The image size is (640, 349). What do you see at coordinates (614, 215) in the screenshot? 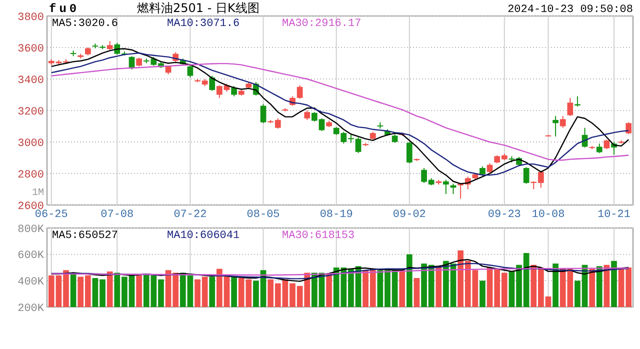
I see `x-tick-label: 10-21` at bounding box center [614, 215].